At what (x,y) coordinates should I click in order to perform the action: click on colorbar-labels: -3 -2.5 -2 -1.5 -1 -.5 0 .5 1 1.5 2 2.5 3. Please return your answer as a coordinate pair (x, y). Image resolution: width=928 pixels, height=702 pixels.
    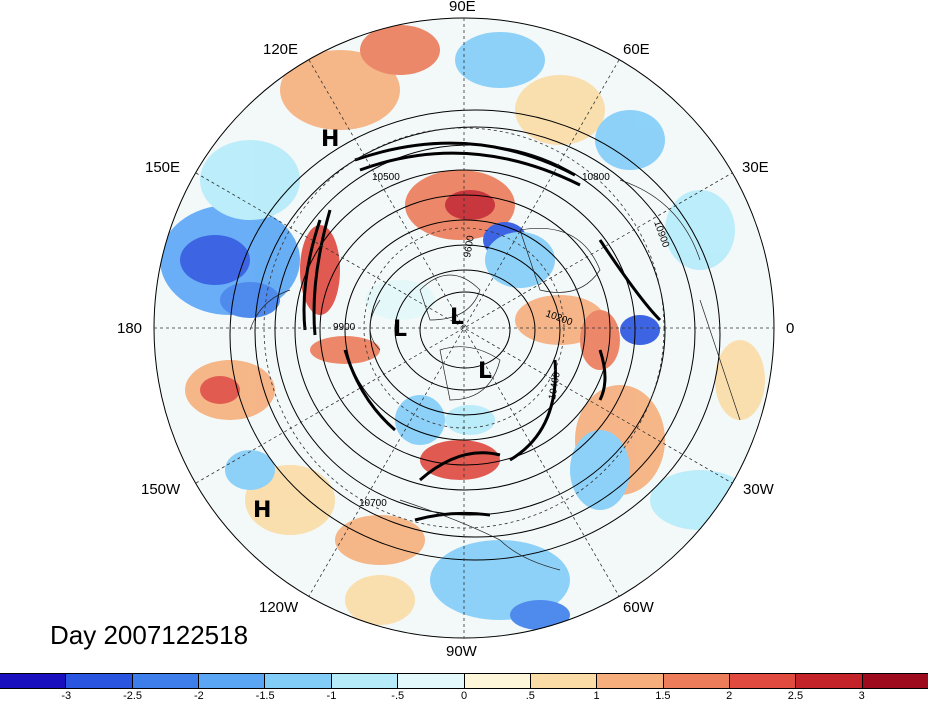
    Looking at the image, I should click on (464, 696).